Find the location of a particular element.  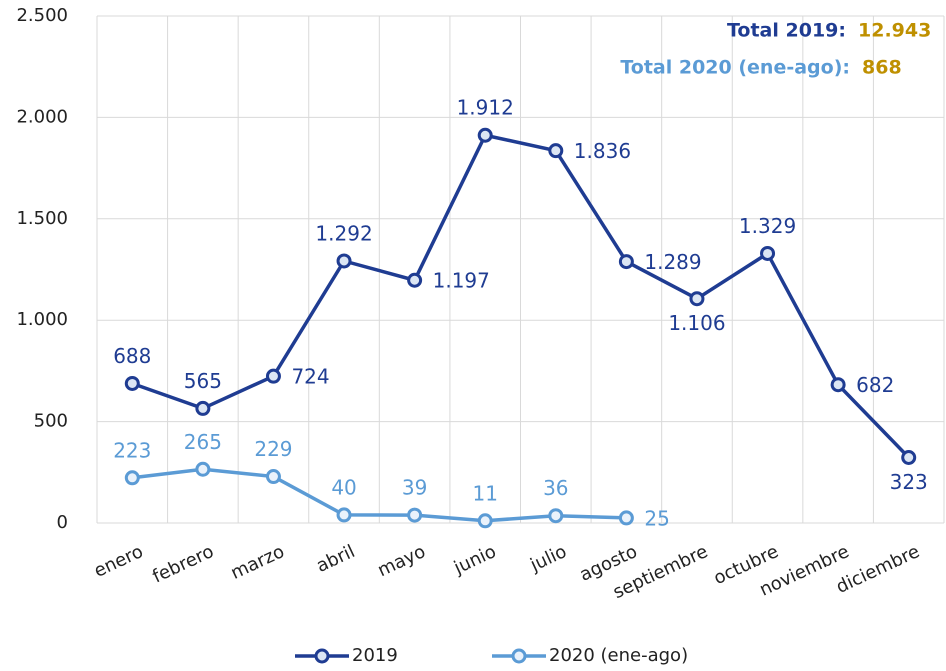

x-tick-label: enero is located at coordinates (119, 561).